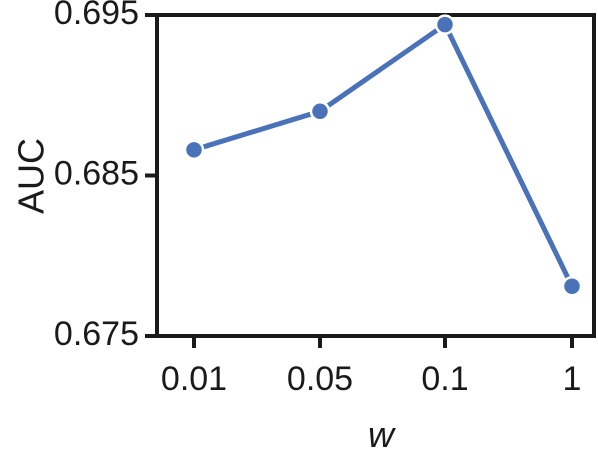 Image resolution: width=598 pixels, height=456 pixels. I want to click on y-tick-label-0: 0.675, so click(96, 334).